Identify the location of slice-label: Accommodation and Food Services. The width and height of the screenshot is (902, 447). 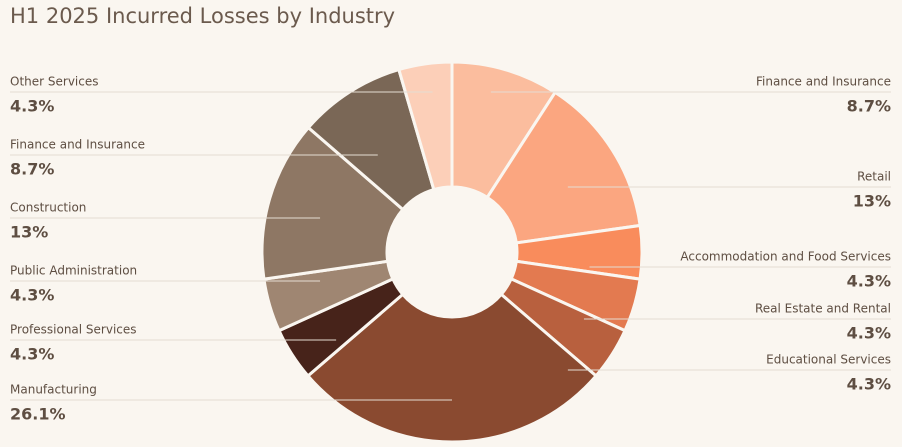
(785, 257).